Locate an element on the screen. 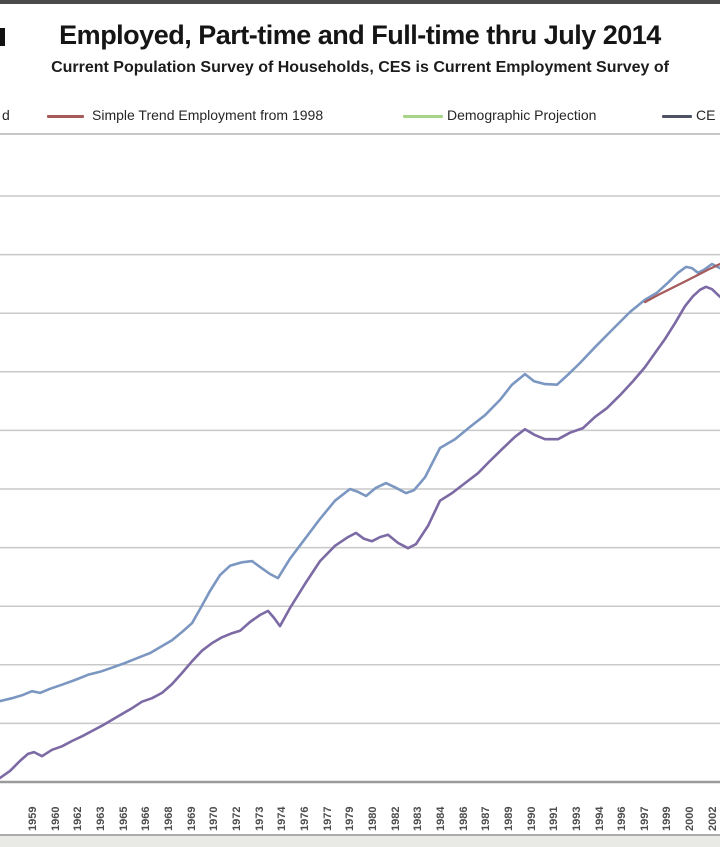 Image resolution: width=720 pixels, height=847 pixels. x-tick-label-1980: 1980 is located at coordinates (372, 818).